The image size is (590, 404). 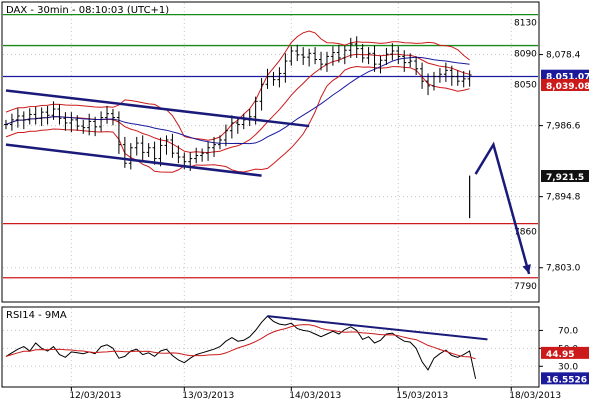 What do you see at coordinates (87, 10) in the screenshot?
I see `chart-title: DAX - 30min - 08:10:03 (UTC+1)` at bounding box center [87, 10].